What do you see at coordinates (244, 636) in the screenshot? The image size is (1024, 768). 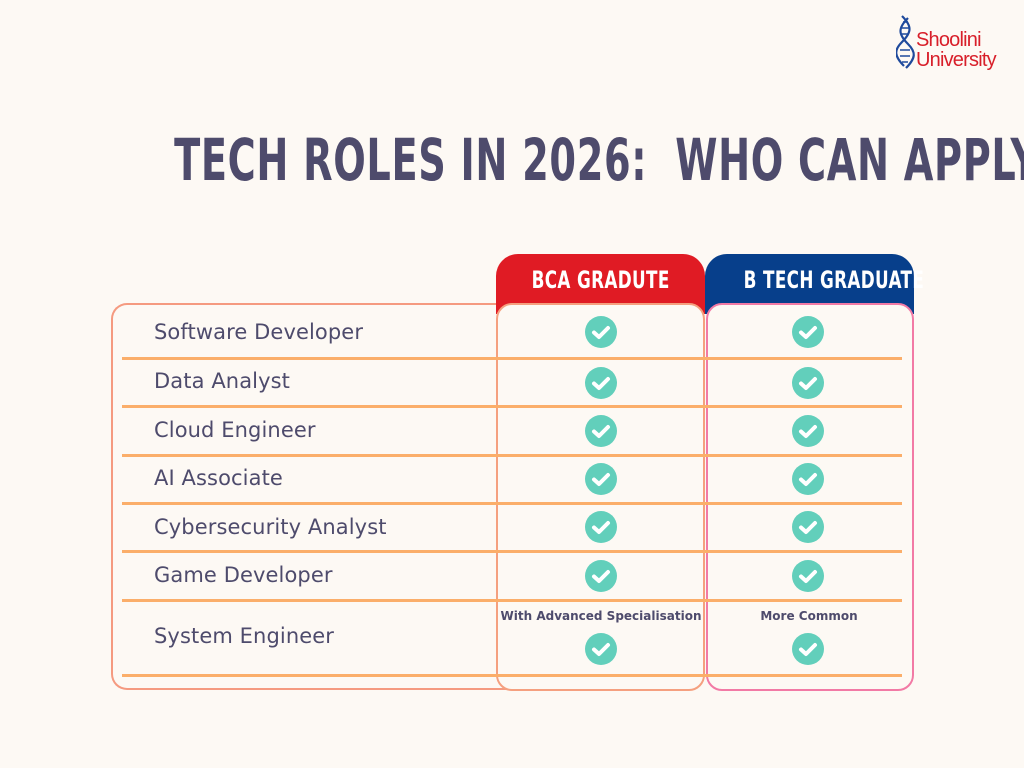 I see `role-label: System Engineer` at bounding box center [244, 636].